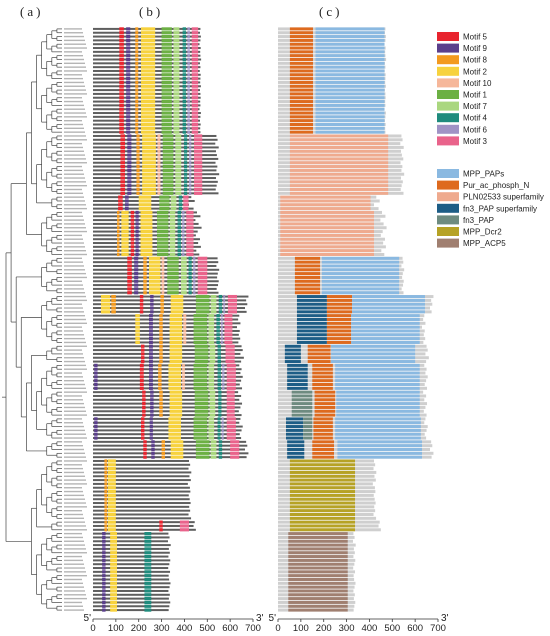  What do you see at coordinates (462, 95) in the screenshot?
I see `legend-item-motif-1: Motif 1` at bounding box center [462, 95].